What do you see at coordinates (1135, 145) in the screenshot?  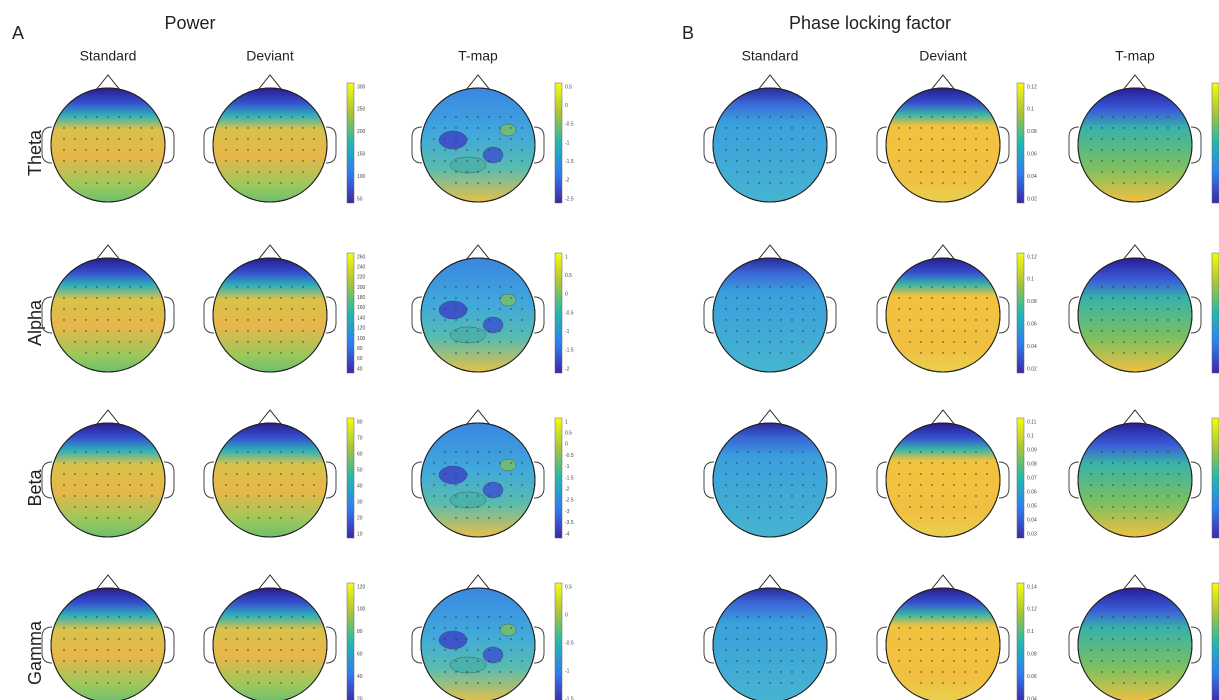 I see `scalp` at bounding box center [1135, 145].